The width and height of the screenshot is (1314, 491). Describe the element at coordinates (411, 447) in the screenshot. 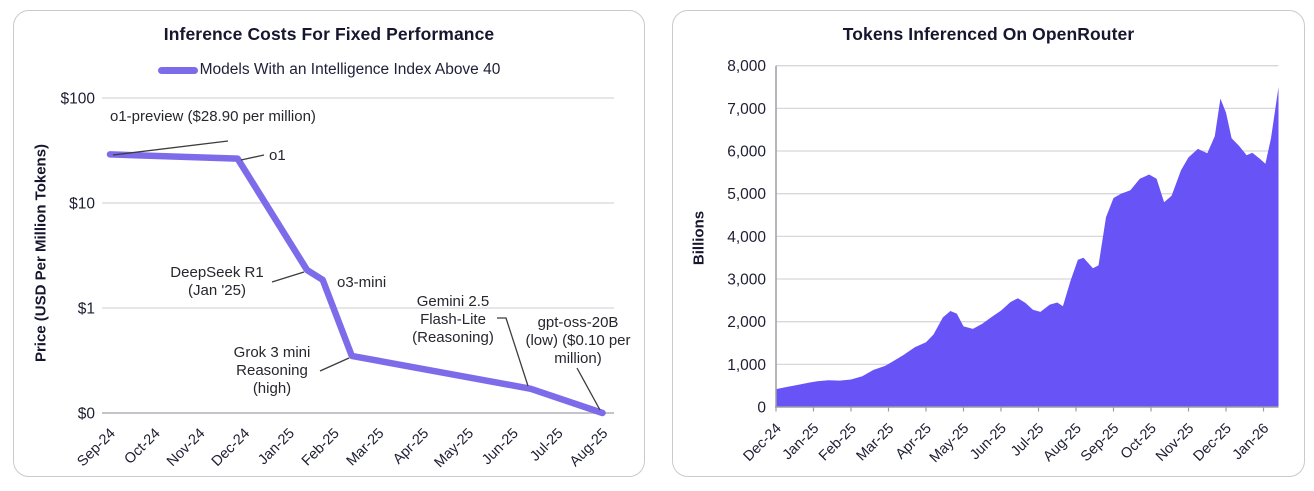

I see `x-tick-label: Apr-25` at that location.